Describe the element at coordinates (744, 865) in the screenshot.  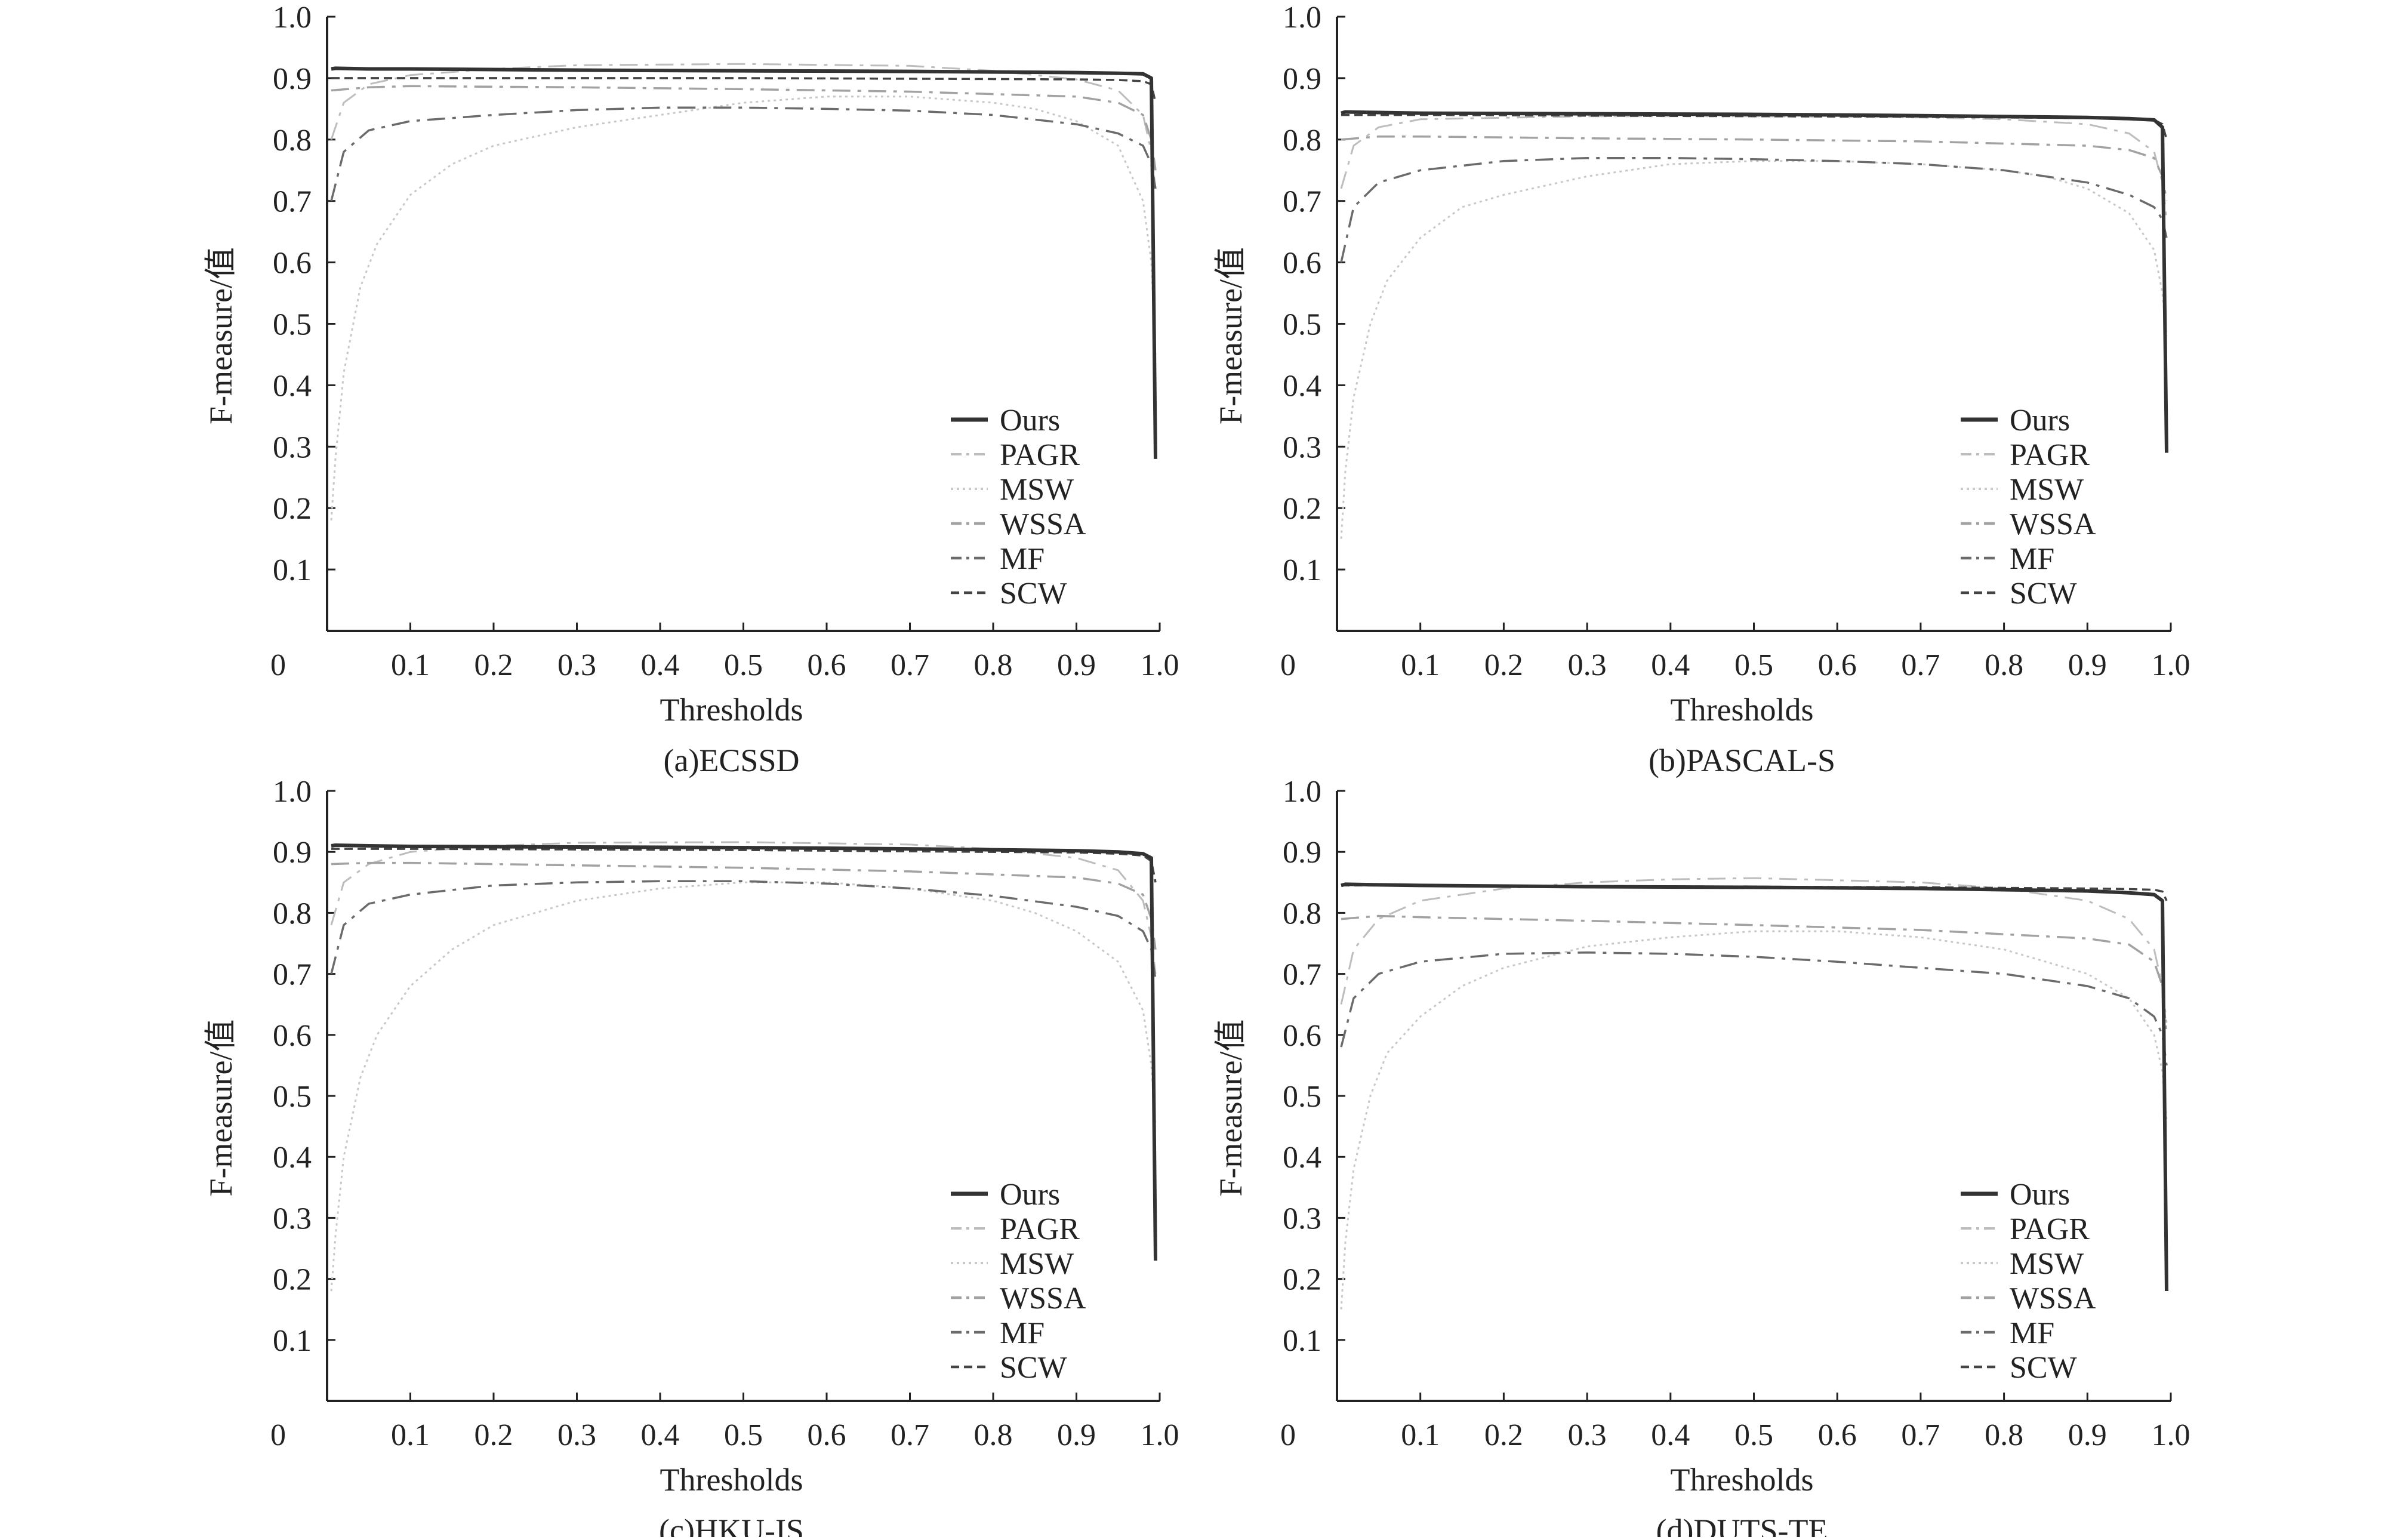
I see `series-line-scw` at that location.